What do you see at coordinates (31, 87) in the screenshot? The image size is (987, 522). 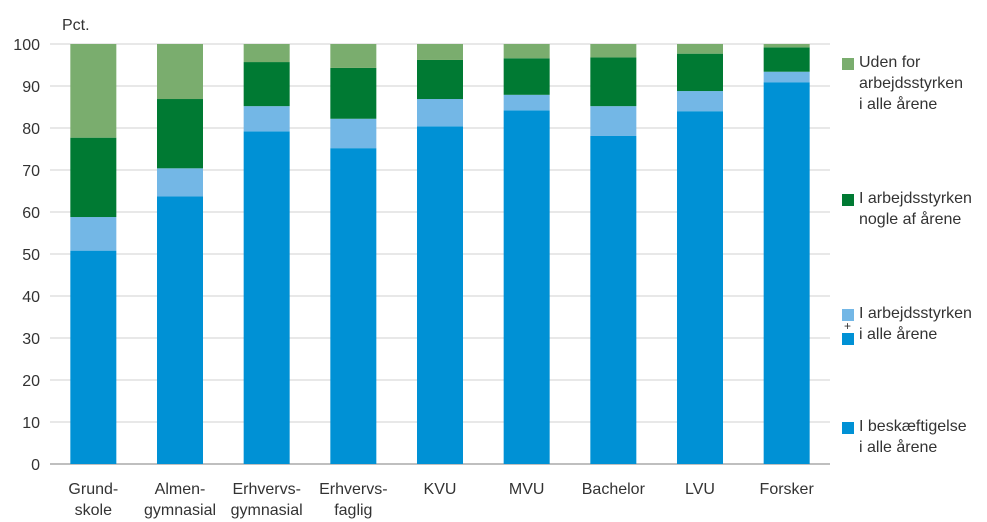 I see `y-tick-label: 90` at bounding box center [31, 87].